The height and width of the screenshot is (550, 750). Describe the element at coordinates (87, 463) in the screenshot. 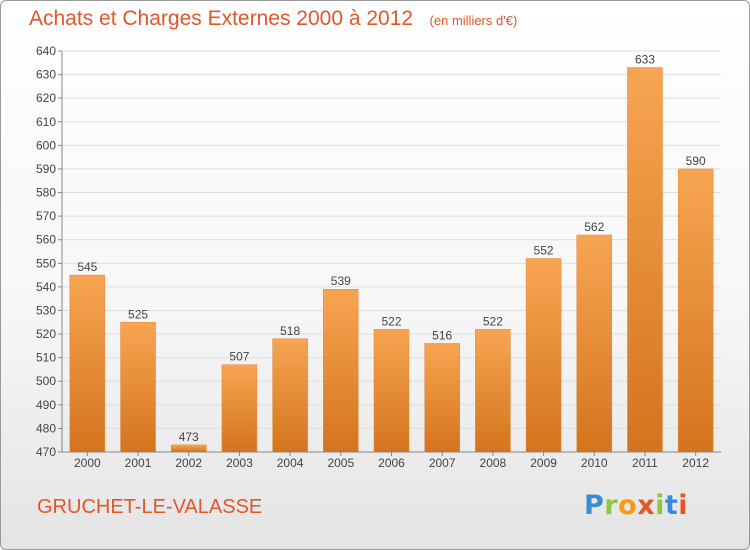

I see `x-tick-label: 2000` at that location.